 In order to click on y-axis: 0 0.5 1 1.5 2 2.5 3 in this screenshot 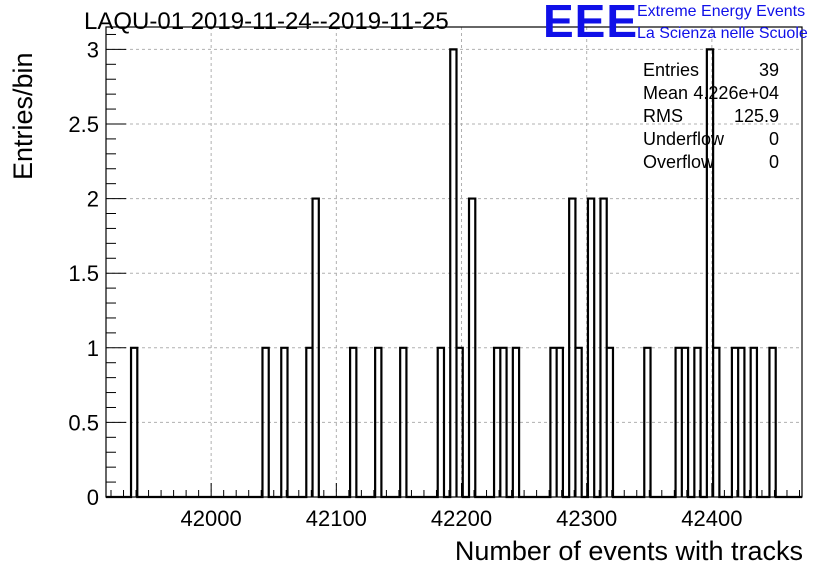, I will do `click(97, 271)`.